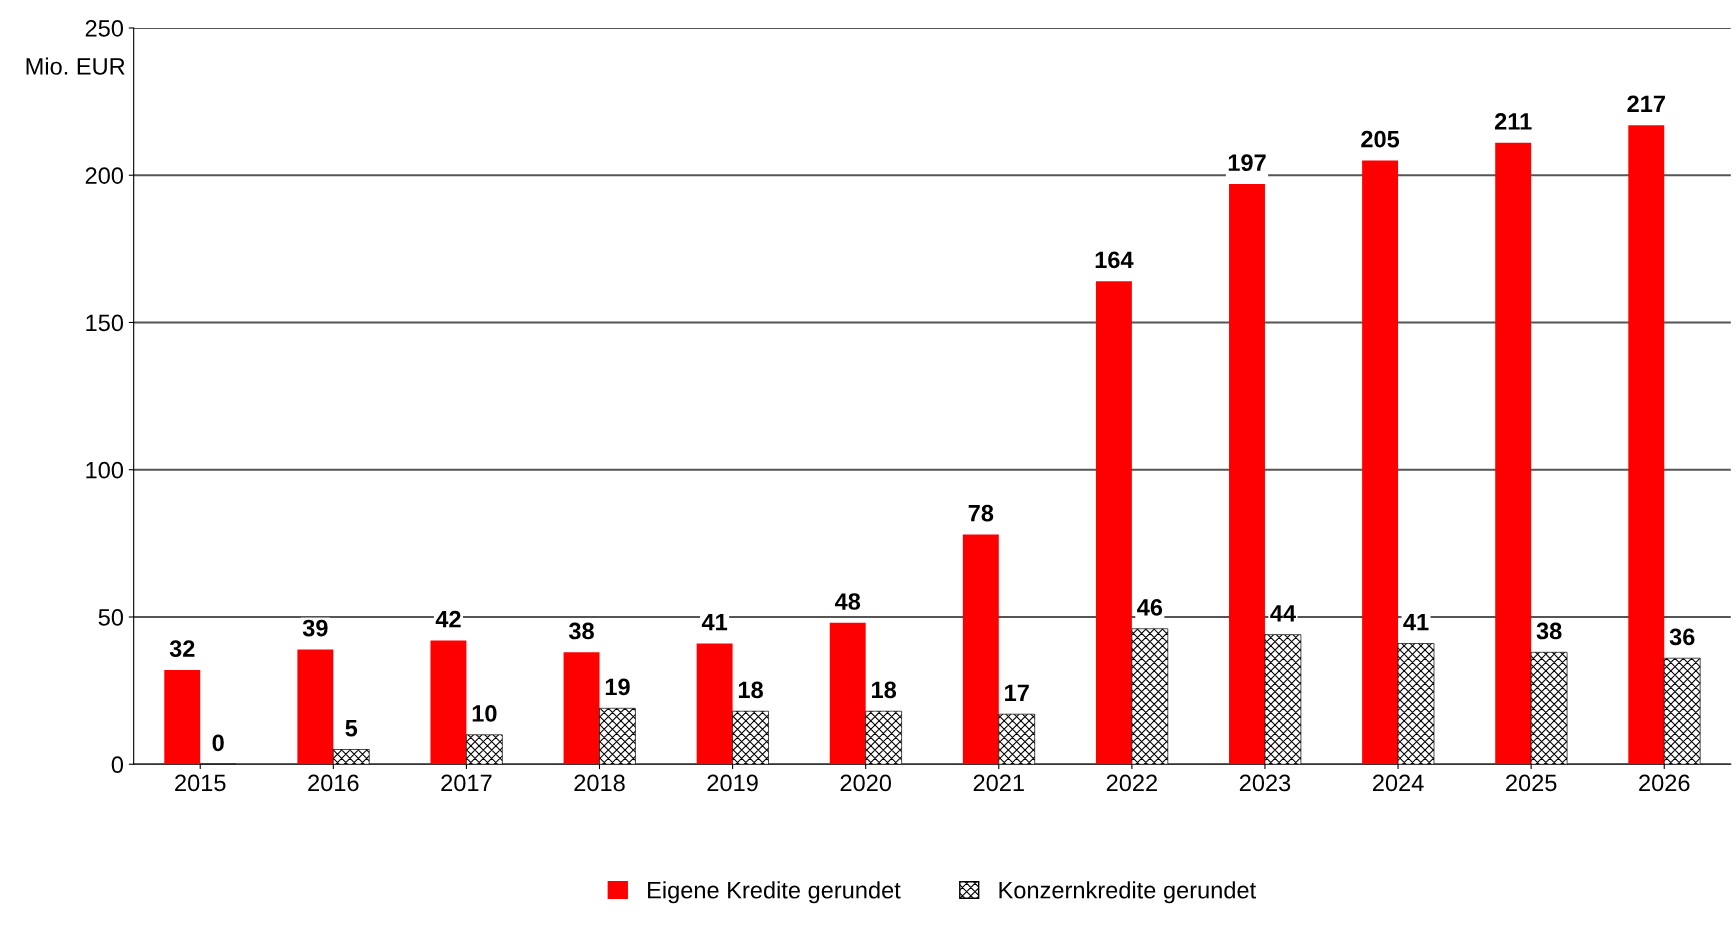 This screenshot has width=1736, height=932. What do you see at coordinates (998, 783) in the screenshot?
I see `x-tick-label: 2021` at bounding box center [998, 783].